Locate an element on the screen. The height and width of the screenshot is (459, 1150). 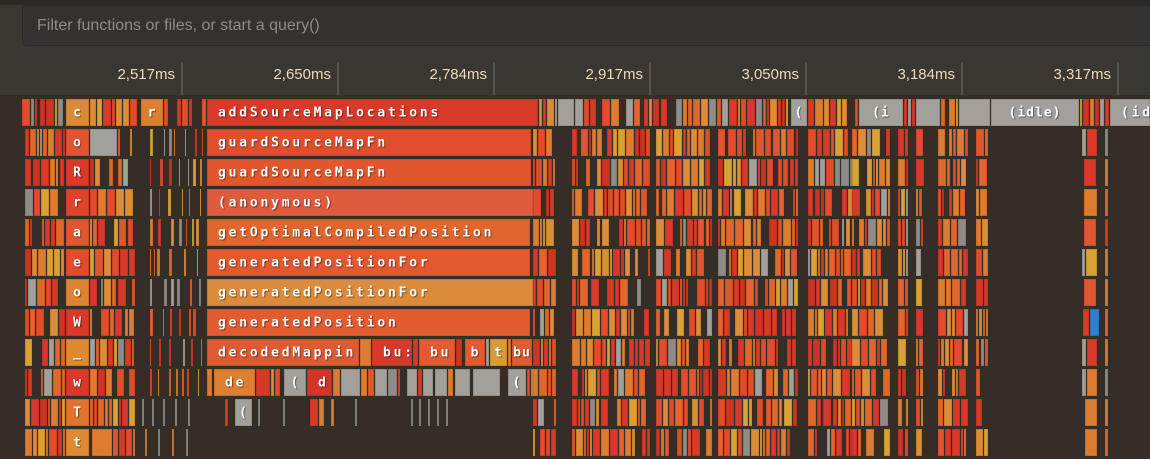
flame-bar: bu is located at coordinates (437, 352).